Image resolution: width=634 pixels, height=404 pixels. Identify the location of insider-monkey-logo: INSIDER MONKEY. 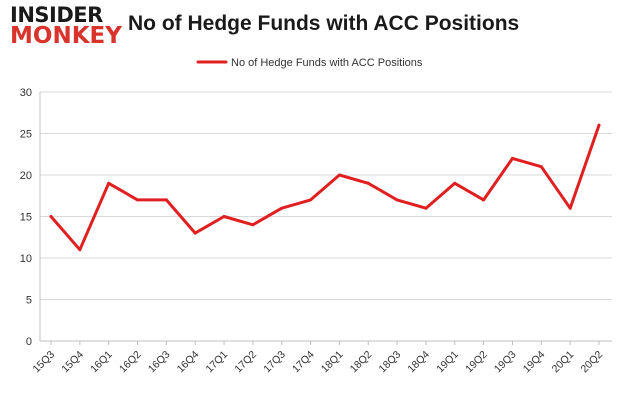
(66, 27).